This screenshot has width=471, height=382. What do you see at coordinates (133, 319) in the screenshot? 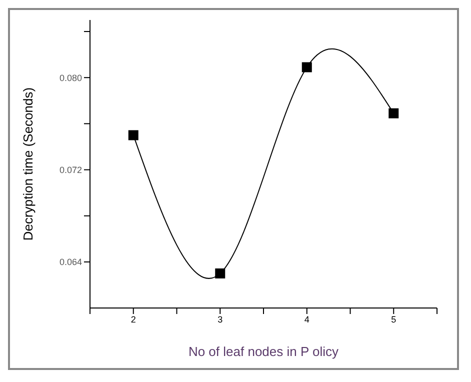
I see `x-tick-label: 2` at bounding box center [133, 319].